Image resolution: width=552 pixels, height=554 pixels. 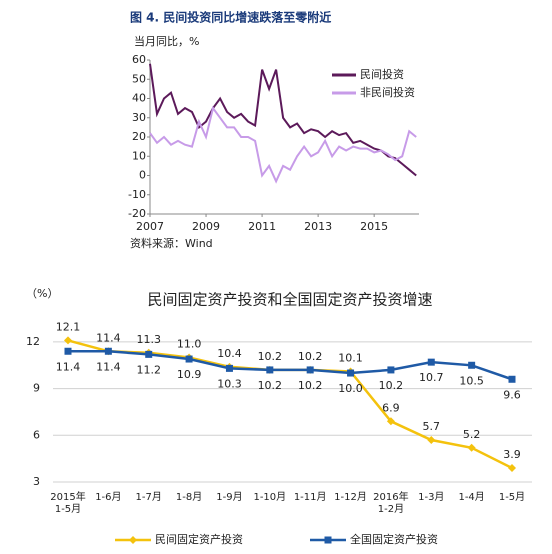 What do you see at coordinates (431, 497) in the screenshot?
I see `x-tick-label: 1-3月` at bounding box center [431, 497].